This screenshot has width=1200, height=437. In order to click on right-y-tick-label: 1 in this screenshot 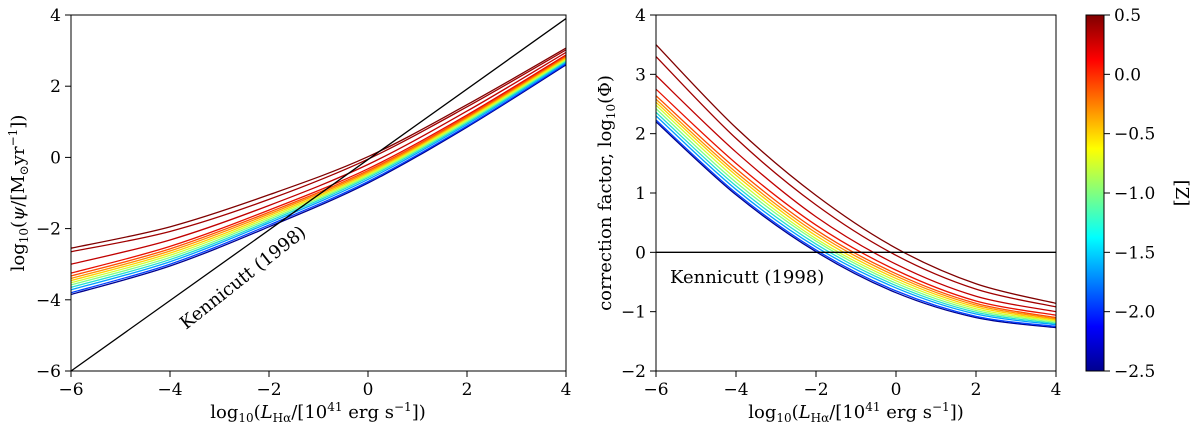, I will do `click(640, 194)`.